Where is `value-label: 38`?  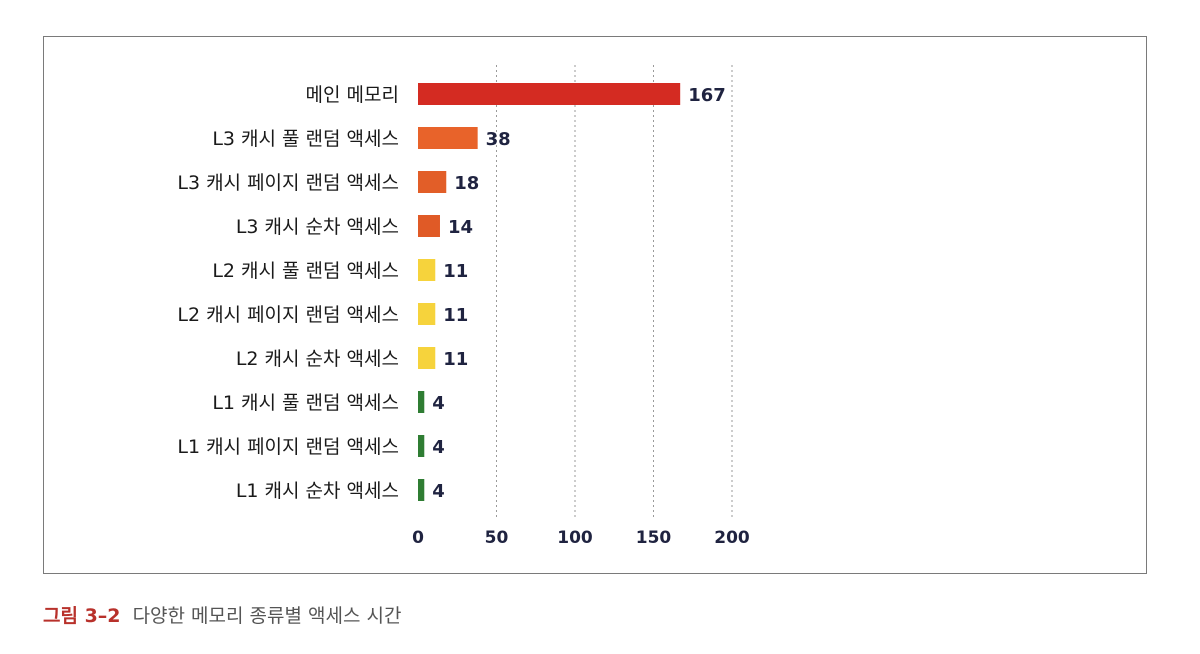
value-label: 38 is located at coordinates (498, 139).